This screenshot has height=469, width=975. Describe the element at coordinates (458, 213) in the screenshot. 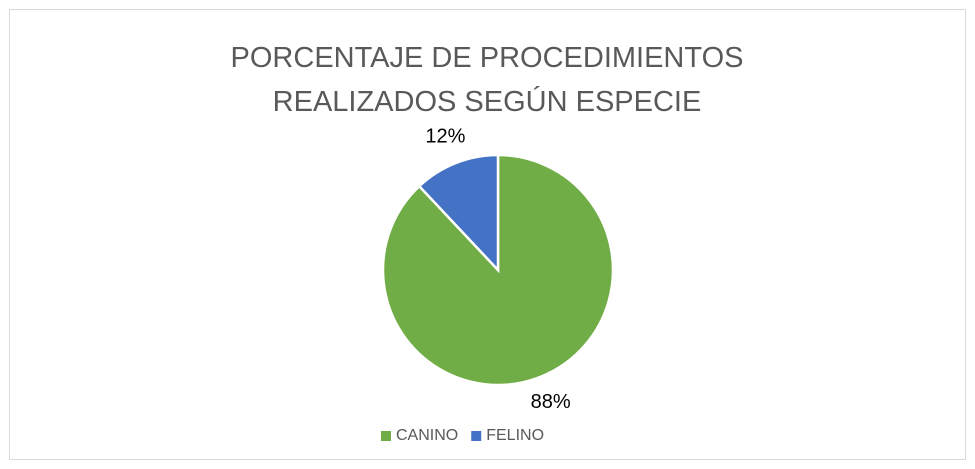

I see `pie-slice` at that location.